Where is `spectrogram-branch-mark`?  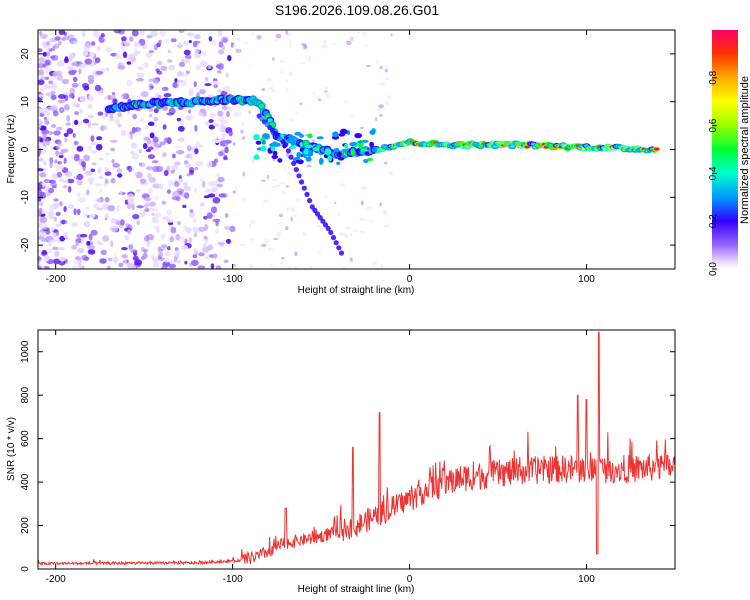 spectrogram-branch-mark is located at coordinates (310, 201).